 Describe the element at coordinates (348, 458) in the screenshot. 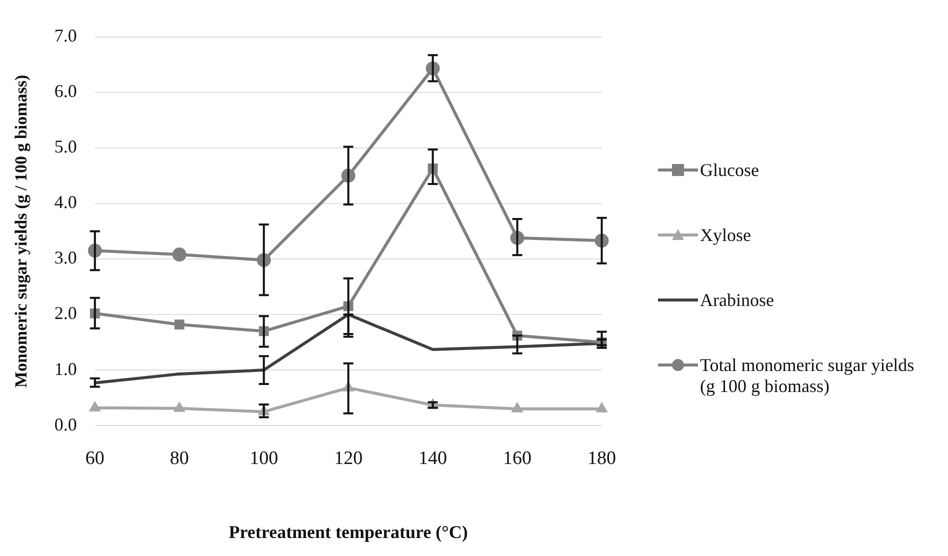

I see `x-tick-label: 120` at that location.